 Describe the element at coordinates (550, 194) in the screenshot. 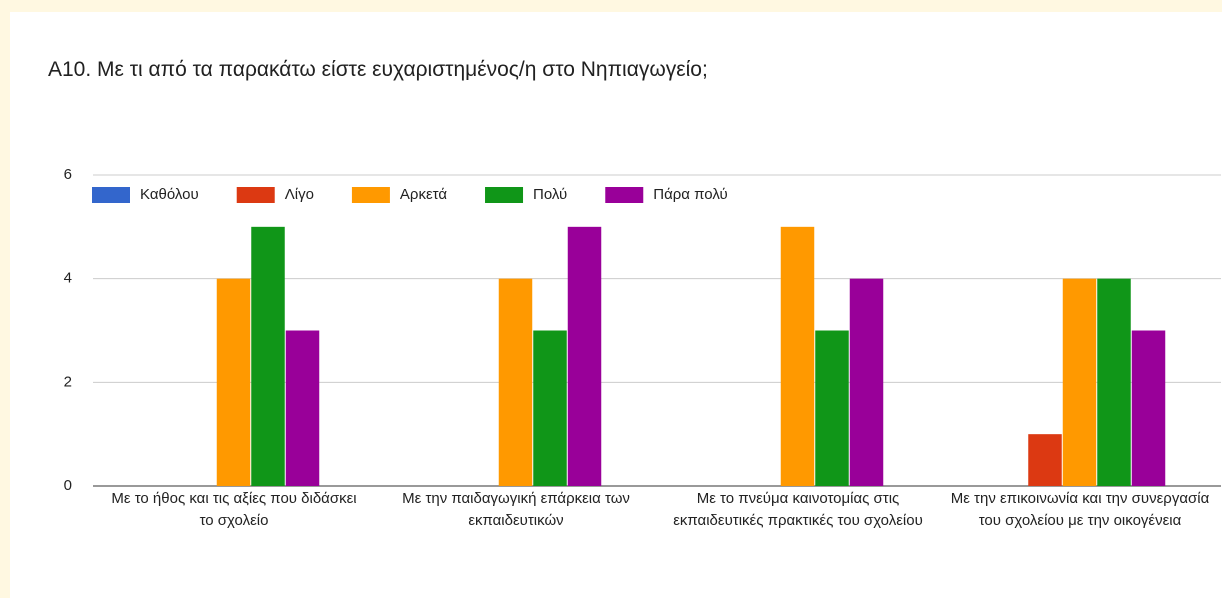

I see `legend-label: Πολύ` at that location.